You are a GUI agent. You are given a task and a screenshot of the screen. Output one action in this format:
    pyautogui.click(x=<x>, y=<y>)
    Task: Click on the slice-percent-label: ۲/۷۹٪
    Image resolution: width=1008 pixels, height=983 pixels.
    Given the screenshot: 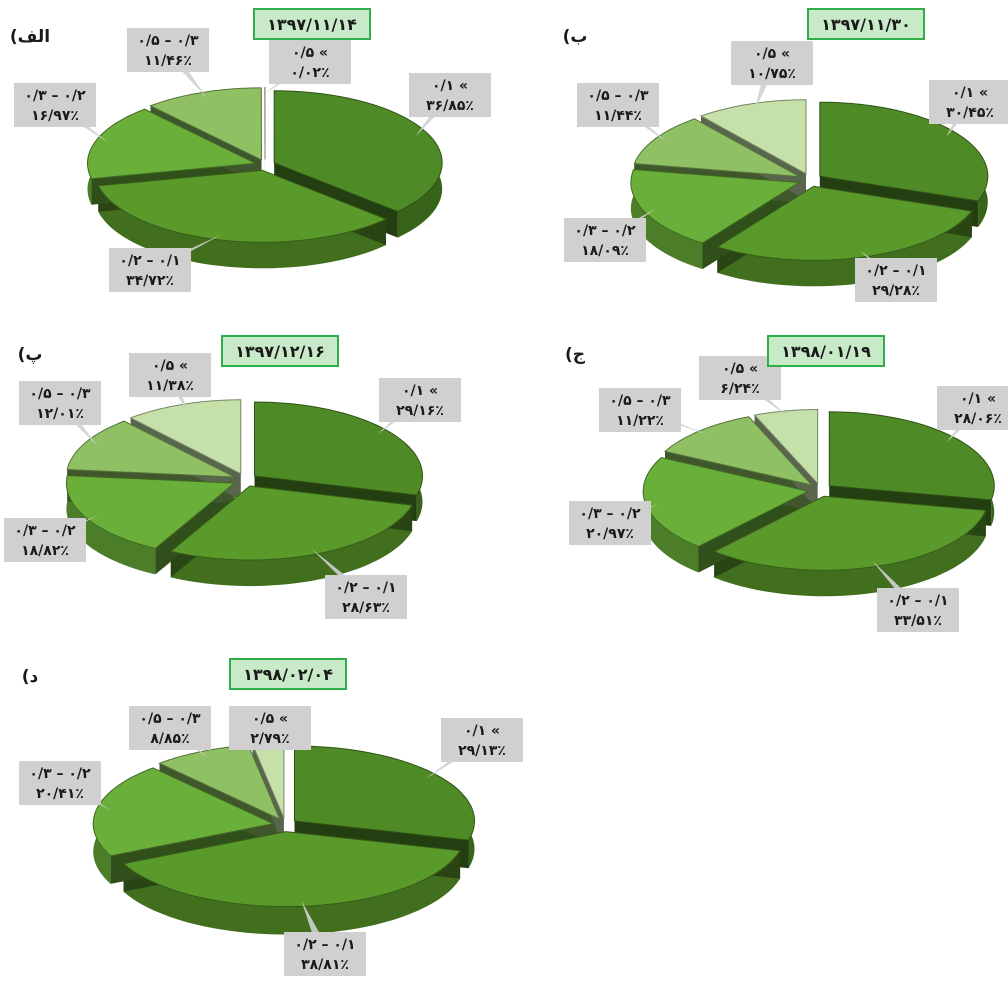 What is the action you would take?
    pyautogui.click(x=269, y=739)
    